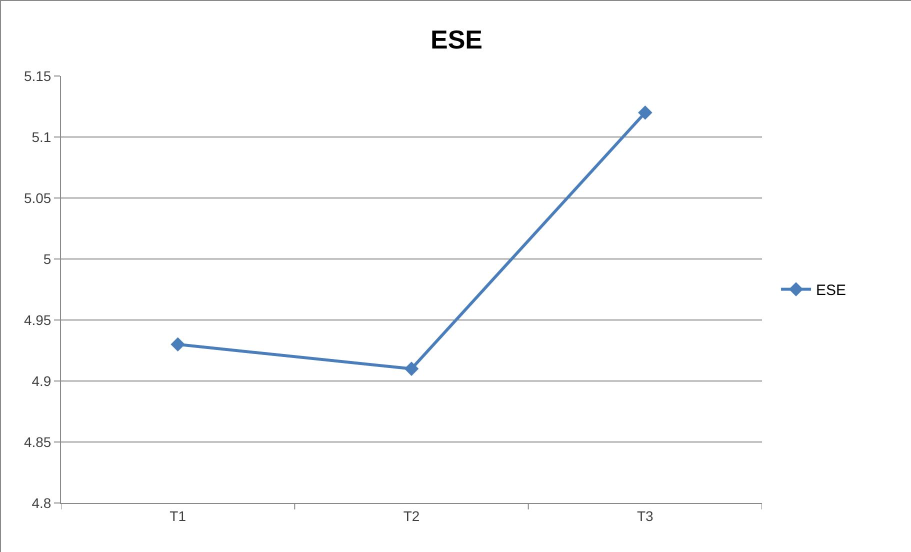 Image resolution: width=911 pixels, height=552 pixels. I want to click on y-tick-label: 5.05, so click(38, 198).